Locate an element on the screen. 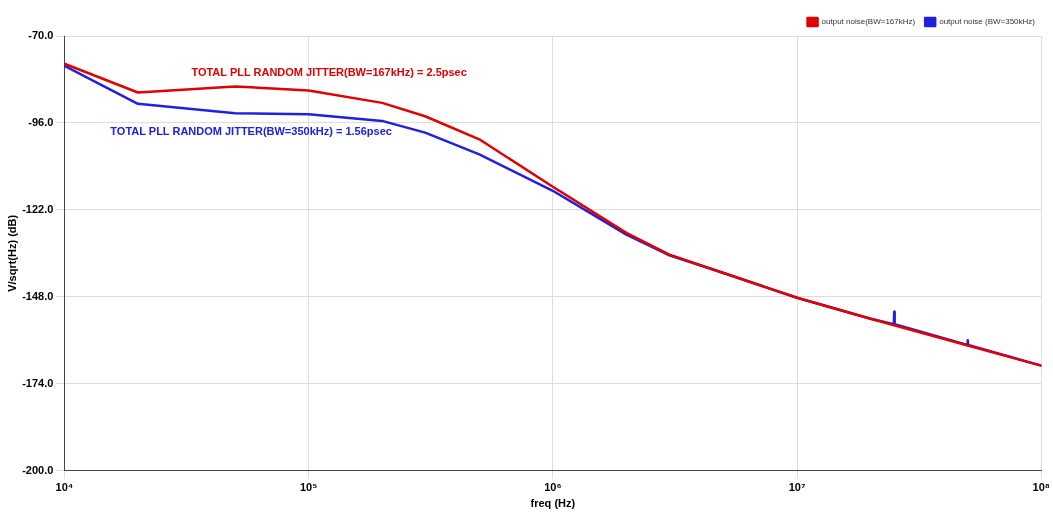 The image size is (1053, 515). y-tick-label: -96.0 is located at coordinates (41, 121).